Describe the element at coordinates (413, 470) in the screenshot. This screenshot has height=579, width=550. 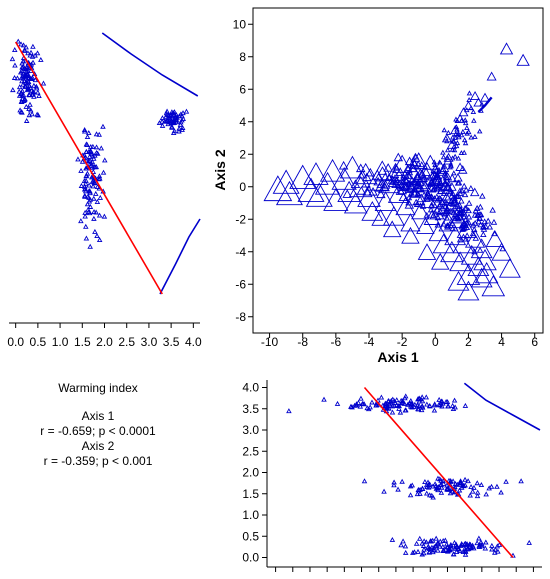
I see `br-marks` at that location.